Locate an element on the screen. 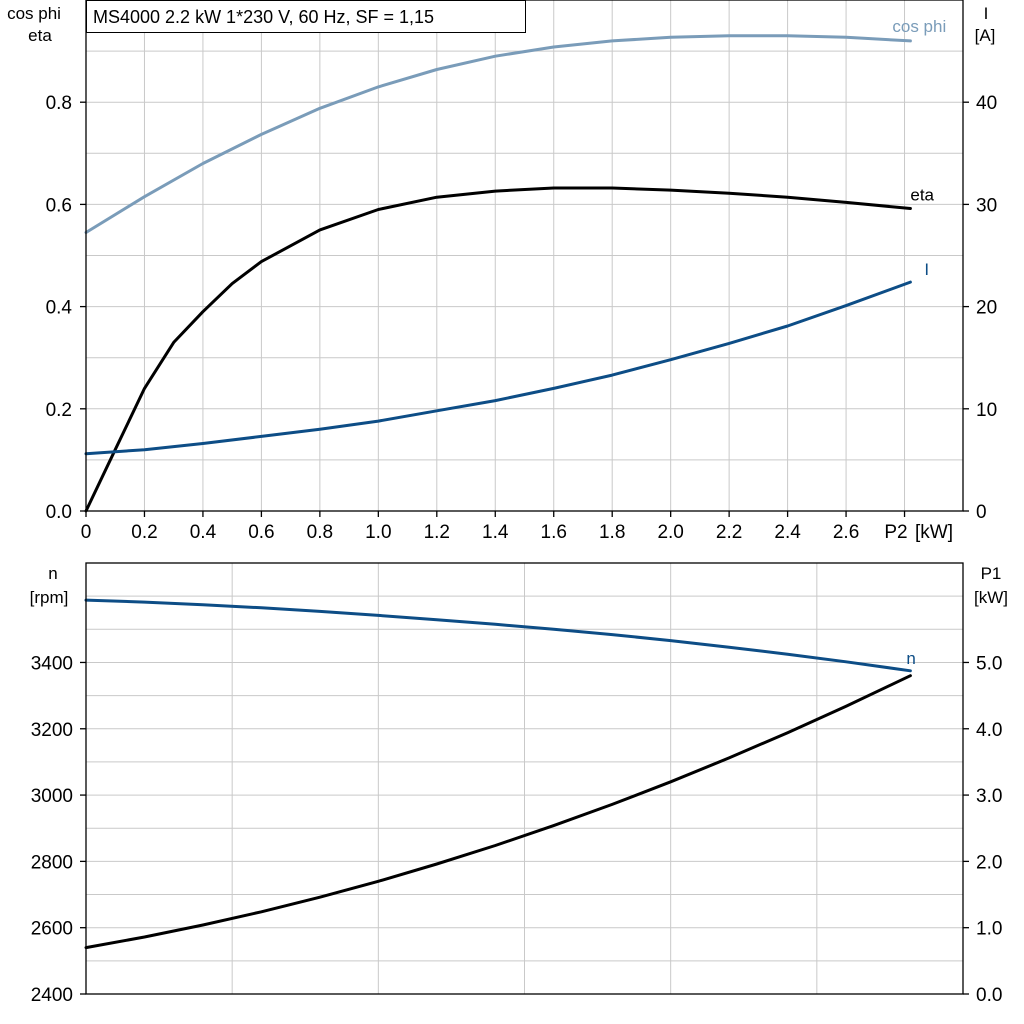 The height and width of the screenshot is (1024, 1024). left-y-tick-label: 2600 is located at coordinates (52, 929).